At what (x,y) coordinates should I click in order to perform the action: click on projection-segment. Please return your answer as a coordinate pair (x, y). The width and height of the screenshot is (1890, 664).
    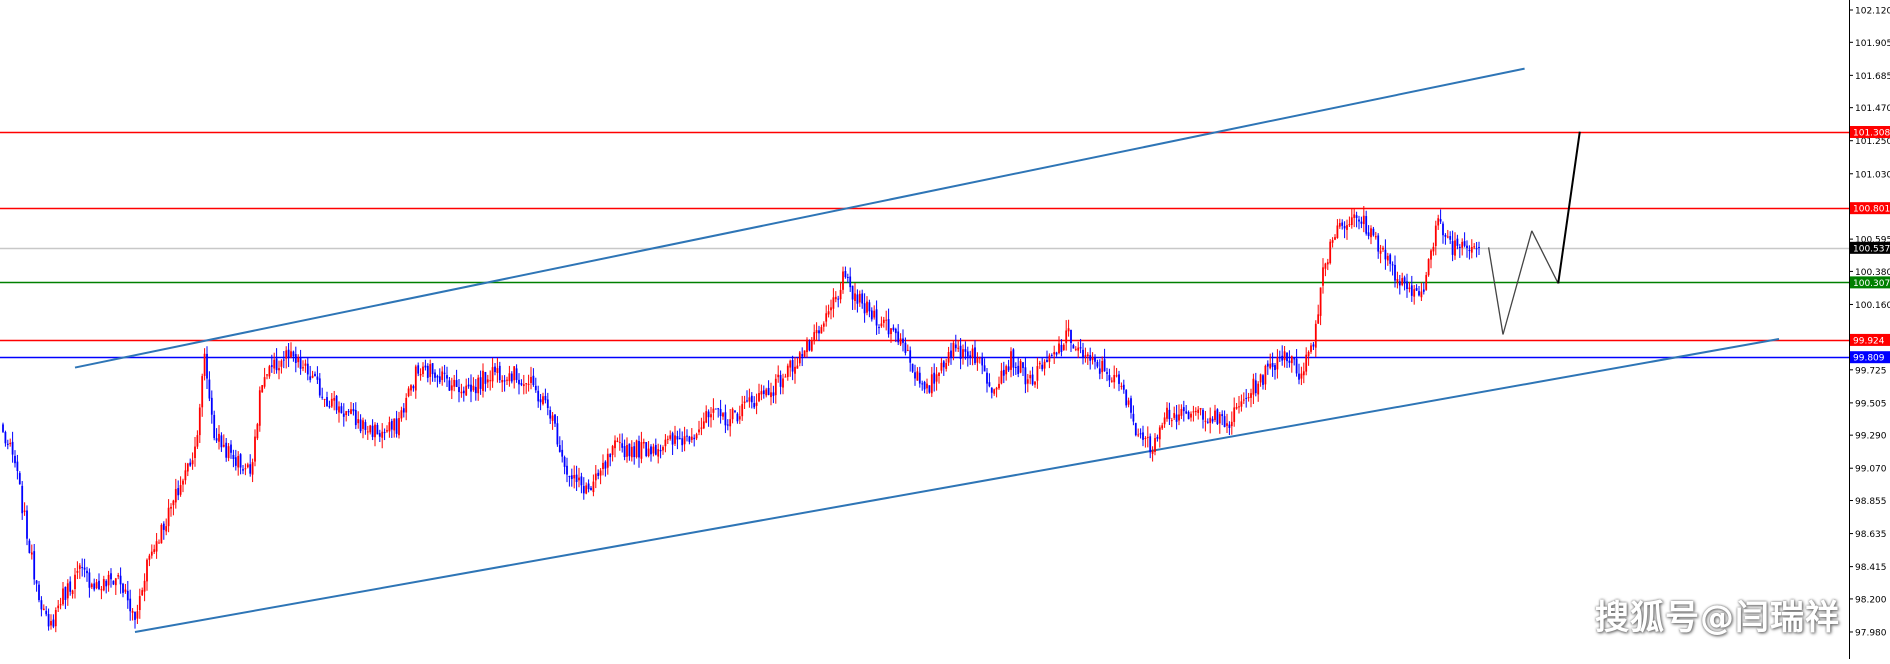
    Looking at the image, I should click on (1517, 282).